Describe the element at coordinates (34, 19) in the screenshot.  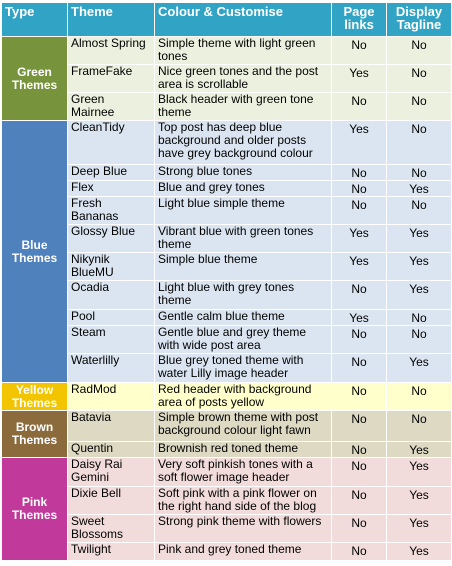
I see `header-cell: Type` at that location.